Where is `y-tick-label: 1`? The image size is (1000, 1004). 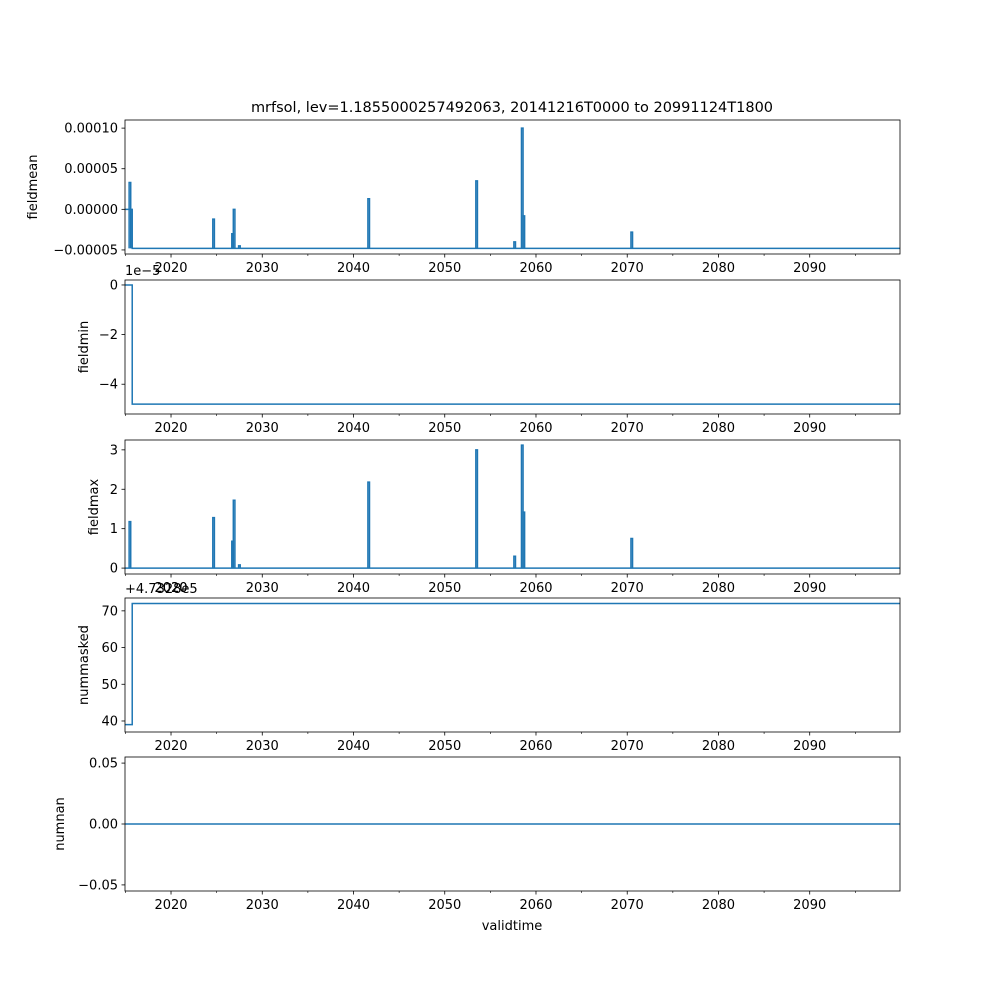
y-tick-label: 1 is located at coordinates (114, 529).